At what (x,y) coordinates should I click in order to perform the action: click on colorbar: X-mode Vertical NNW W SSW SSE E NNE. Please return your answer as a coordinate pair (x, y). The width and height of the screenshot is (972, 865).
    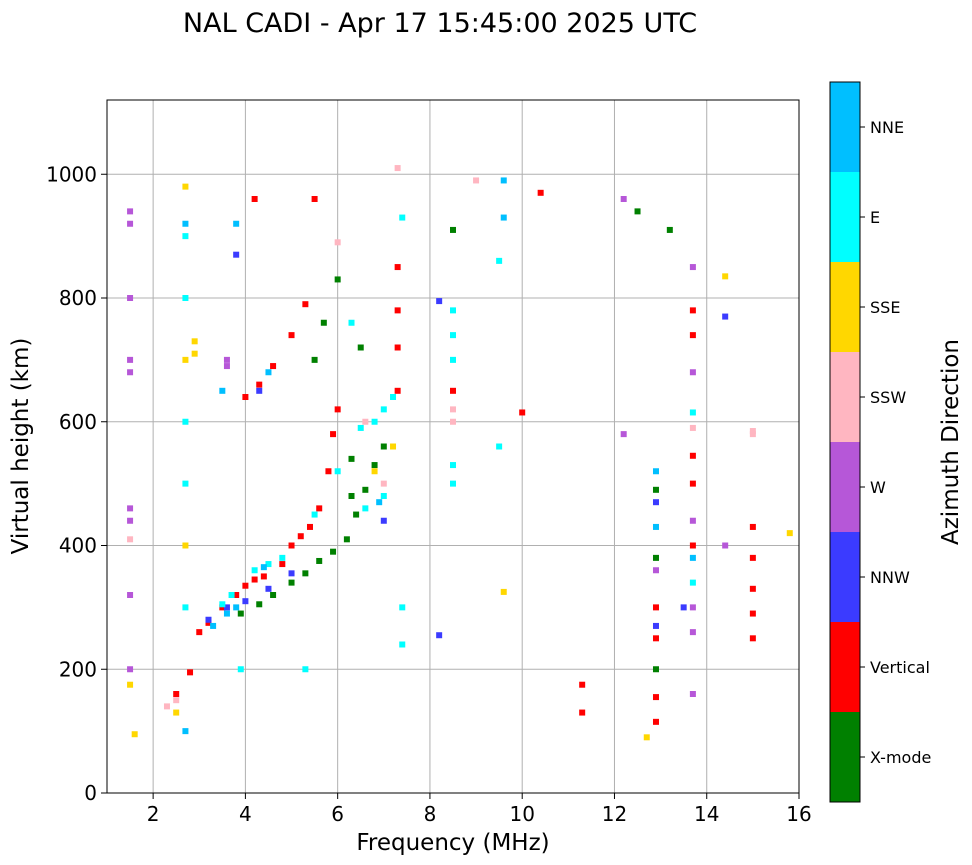
    Looking at the image, I should click on (880, 442).